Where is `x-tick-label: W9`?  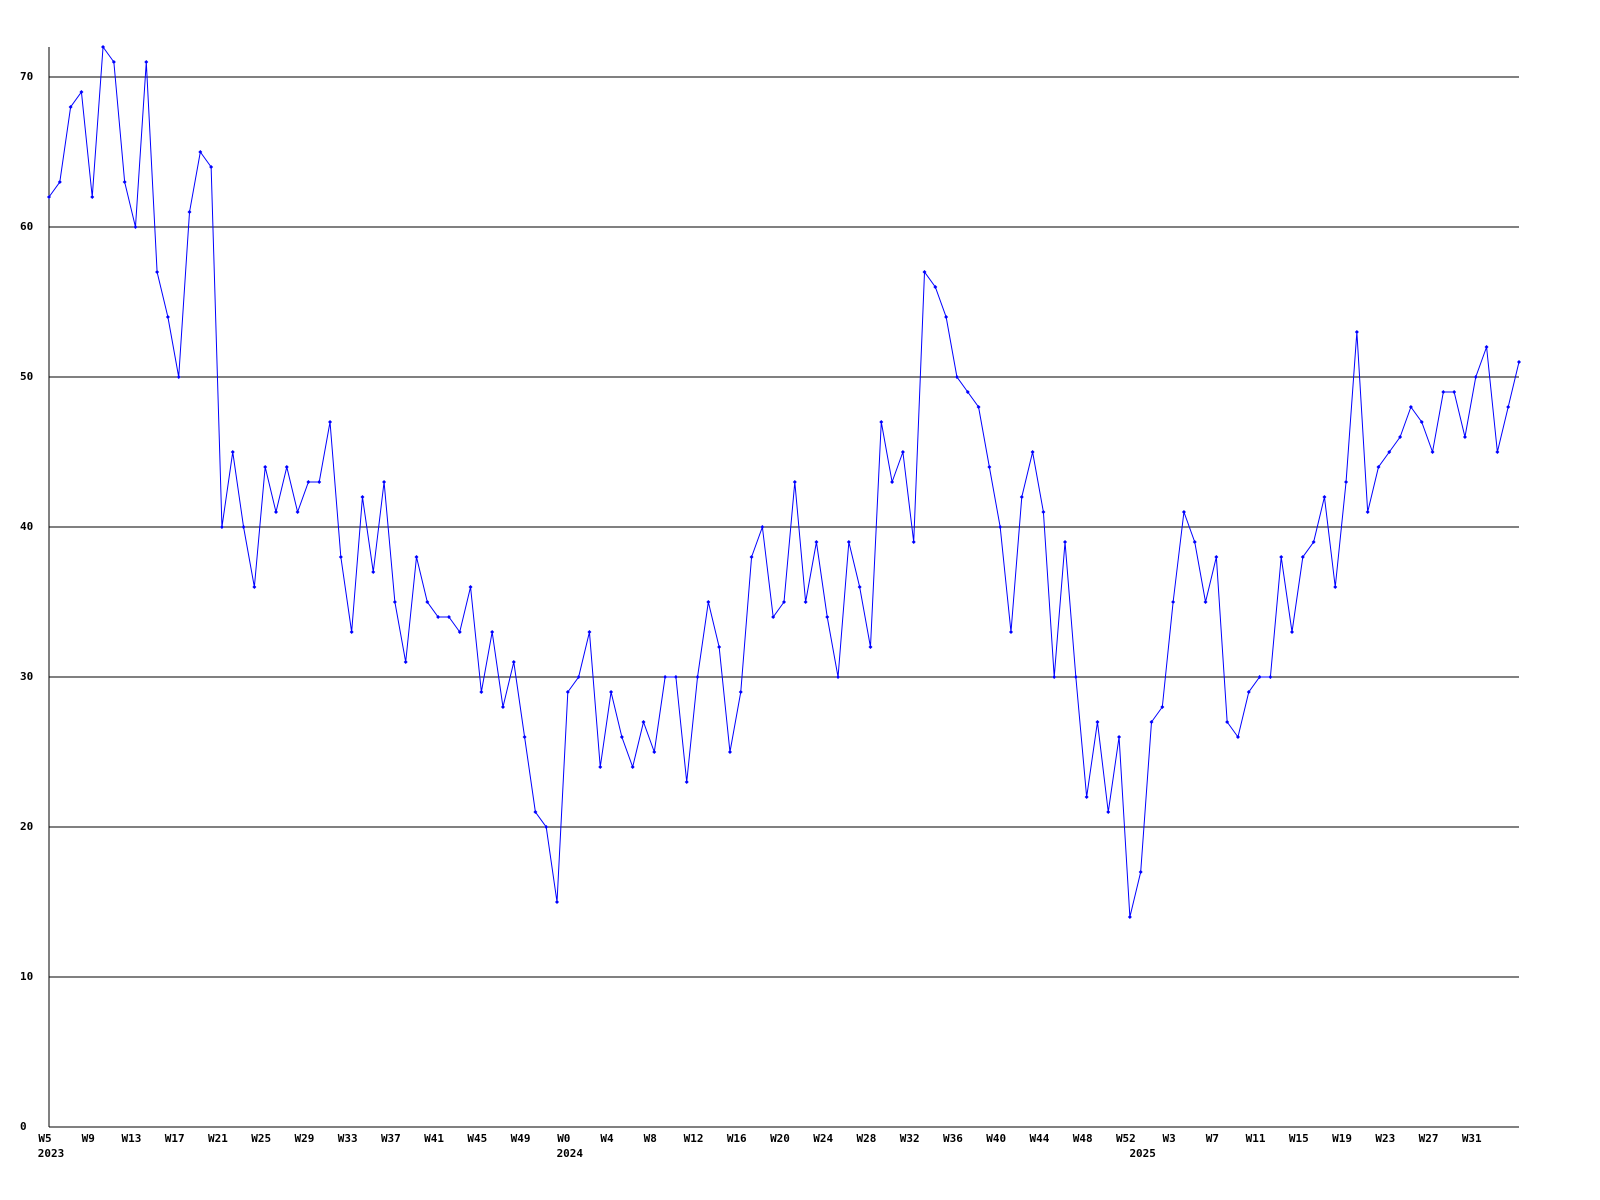 x-tick-label: W9 is located at coordinates (88, 1138).